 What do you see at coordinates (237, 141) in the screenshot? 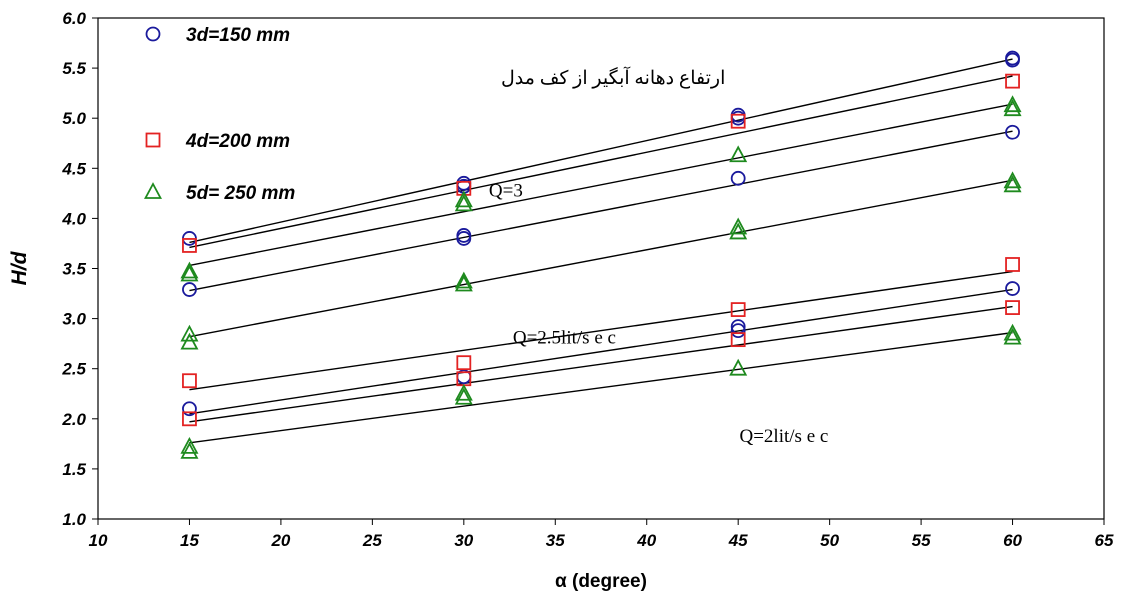
I see `legend-label: 4d=200 mm` at bounding box center [237, 141].